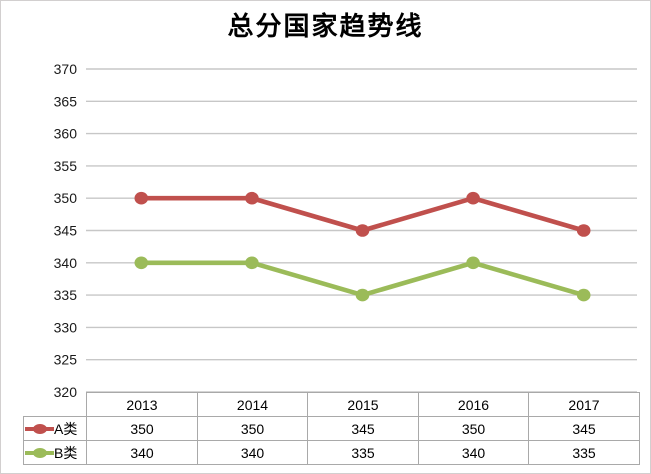 The height and width of the screenshot is (474, 651). I want to click on y-tick-label: 350, so click(66, 198).